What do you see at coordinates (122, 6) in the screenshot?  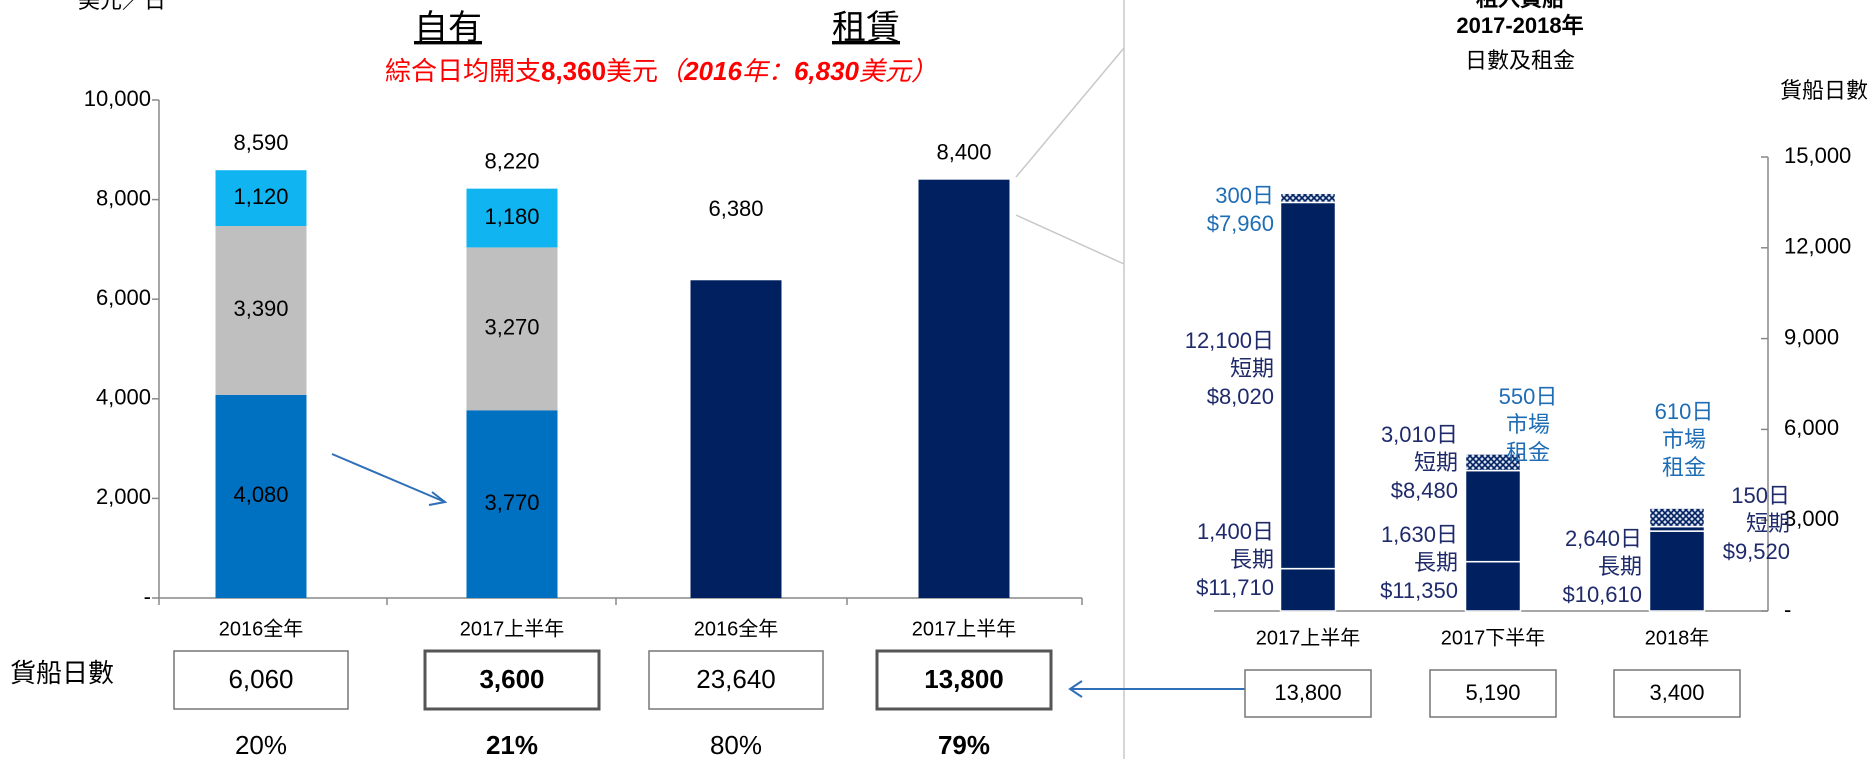 I see `y-axis-label: 美元／日` at bounding box center [122, 6].